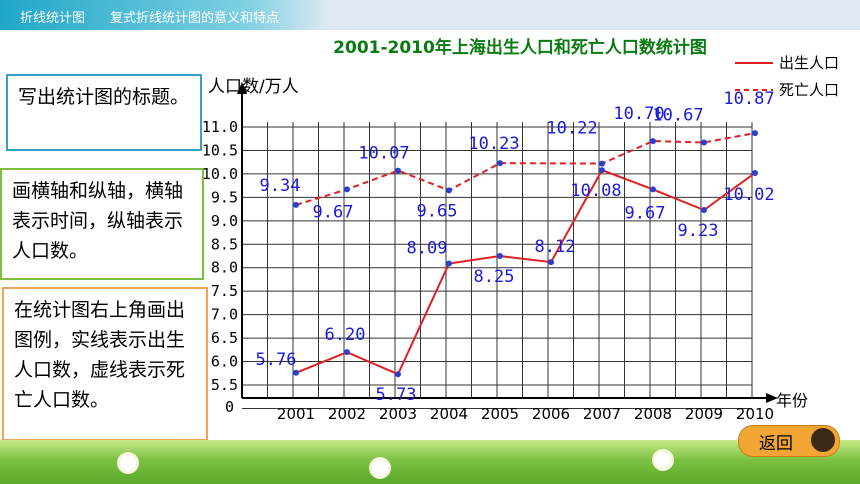  Describe the element at coordinates (555, 247) in the screenshot. I see `data-label: 8.12` at that location.